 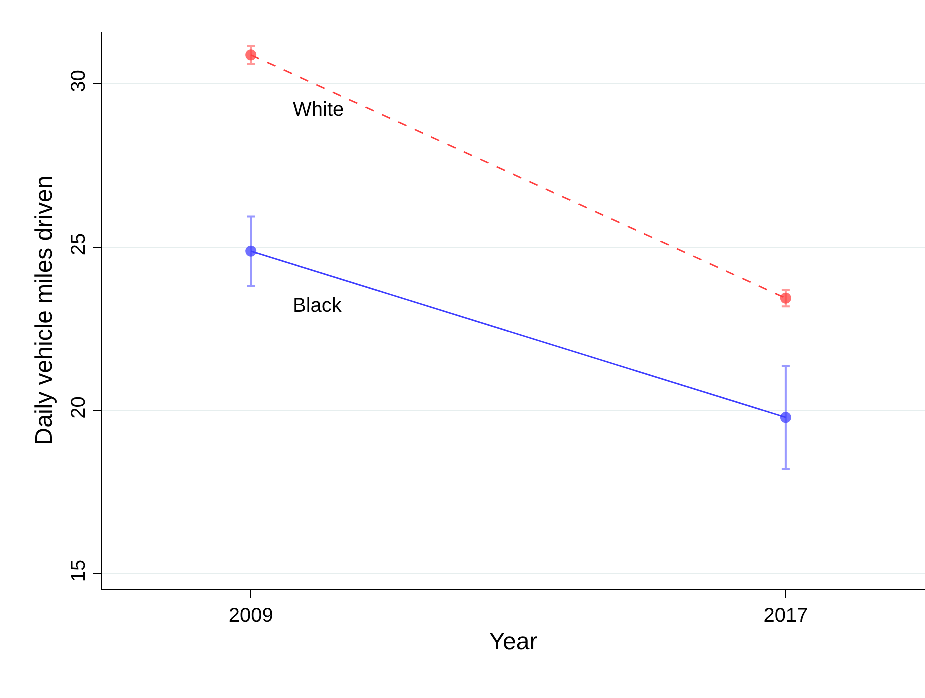 What do you see at coordinates (318, 110) in the screenshot?
I see `series-label: White` at bounding box center [318, 110].